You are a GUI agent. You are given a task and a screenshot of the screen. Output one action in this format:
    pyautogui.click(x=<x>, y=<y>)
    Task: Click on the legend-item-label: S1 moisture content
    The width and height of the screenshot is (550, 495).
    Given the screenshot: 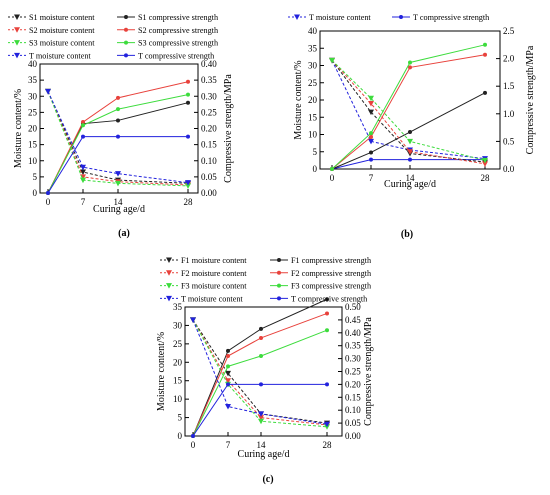 What is the action you would take?
    pyautogui.click(x=62, y=17)
    